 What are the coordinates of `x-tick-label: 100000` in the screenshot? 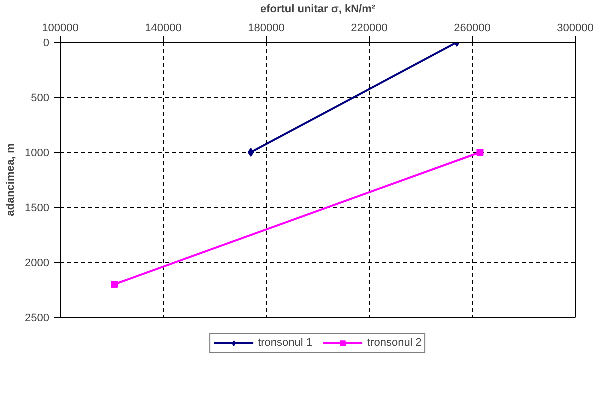 It's located at (60, 28).